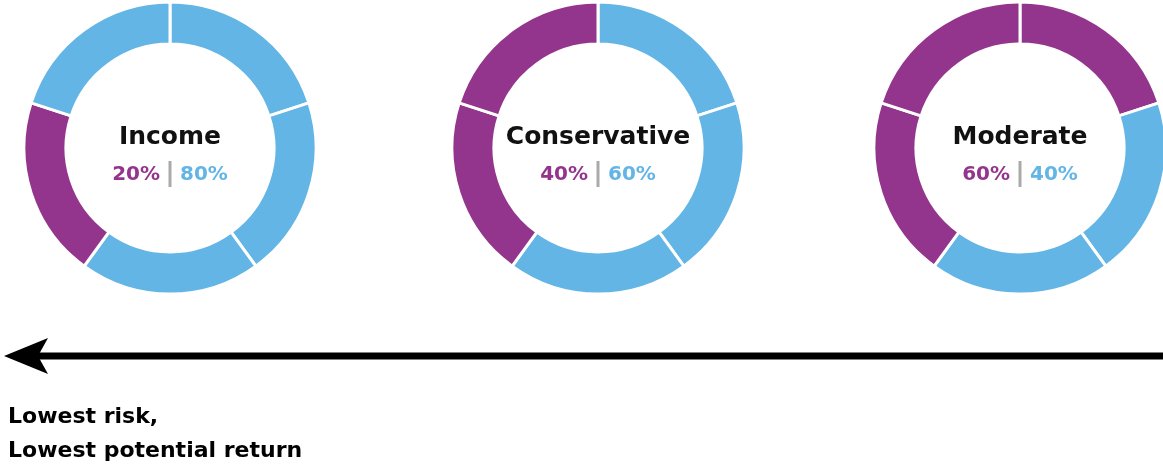 Image resolution: width=1163 pixels, height=470 pixels. What do you see at coordinates (155, 449) in the screenshot?
I see `text: Lowest potential return` at bounding box center [155, 449].